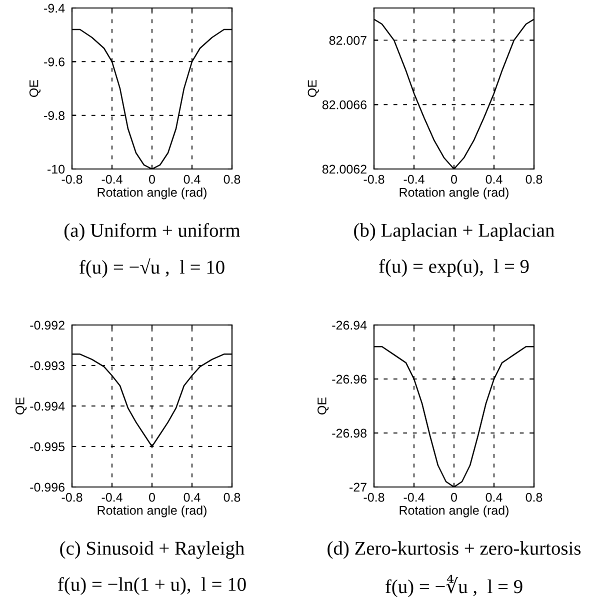 This screenshot has height=605, width=597. I want to click on y-tick-label: -0.995, so click(47, 447).